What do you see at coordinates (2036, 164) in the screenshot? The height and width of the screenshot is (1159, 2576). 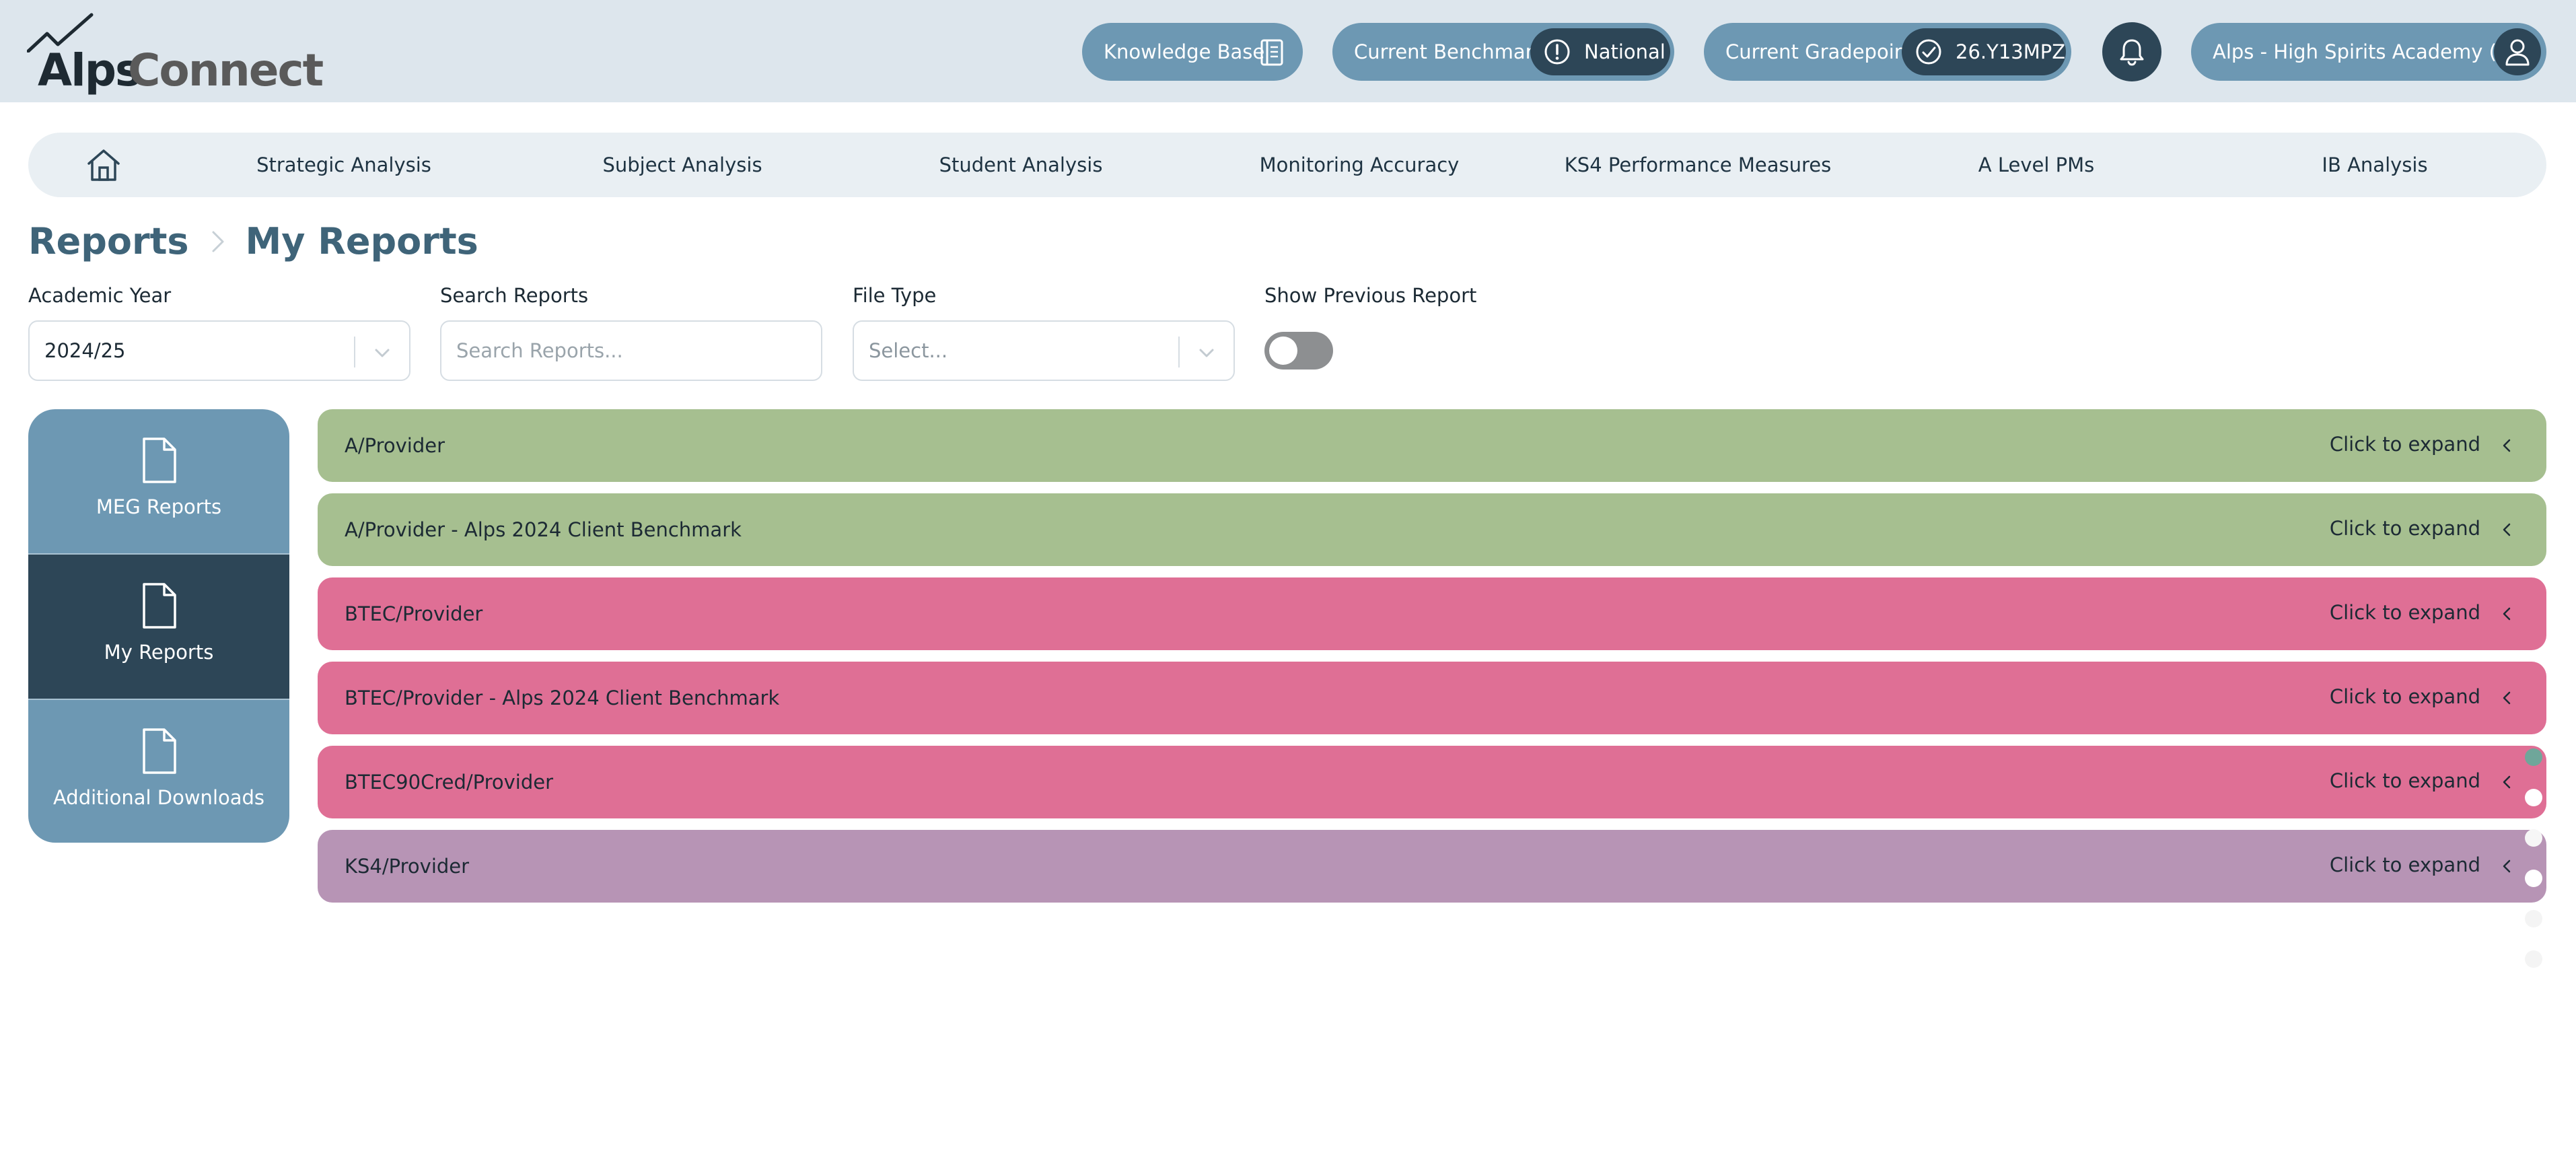 I see `nav-a-level-pms: A Level PMs` at bounding box center [2036, 164].